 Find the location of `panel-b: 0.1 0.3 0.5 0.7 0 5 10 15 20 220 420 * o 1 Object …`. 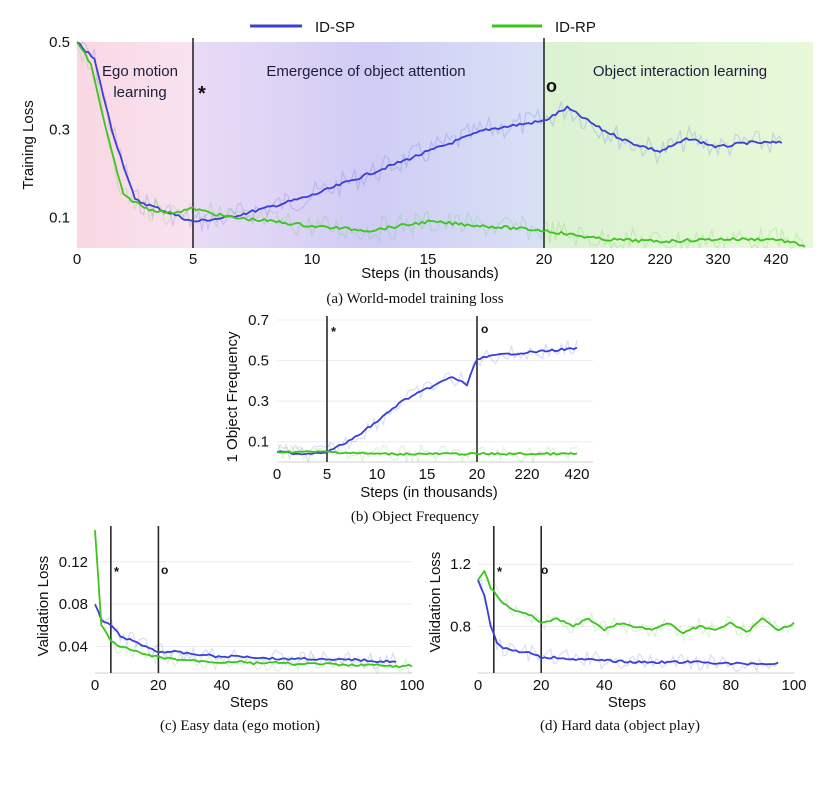

panel-b: 0.1 0.3 0.5 0.7 0 5 10 15 20 220 420 * o 1 Object … is located at coordinates (408, 418).